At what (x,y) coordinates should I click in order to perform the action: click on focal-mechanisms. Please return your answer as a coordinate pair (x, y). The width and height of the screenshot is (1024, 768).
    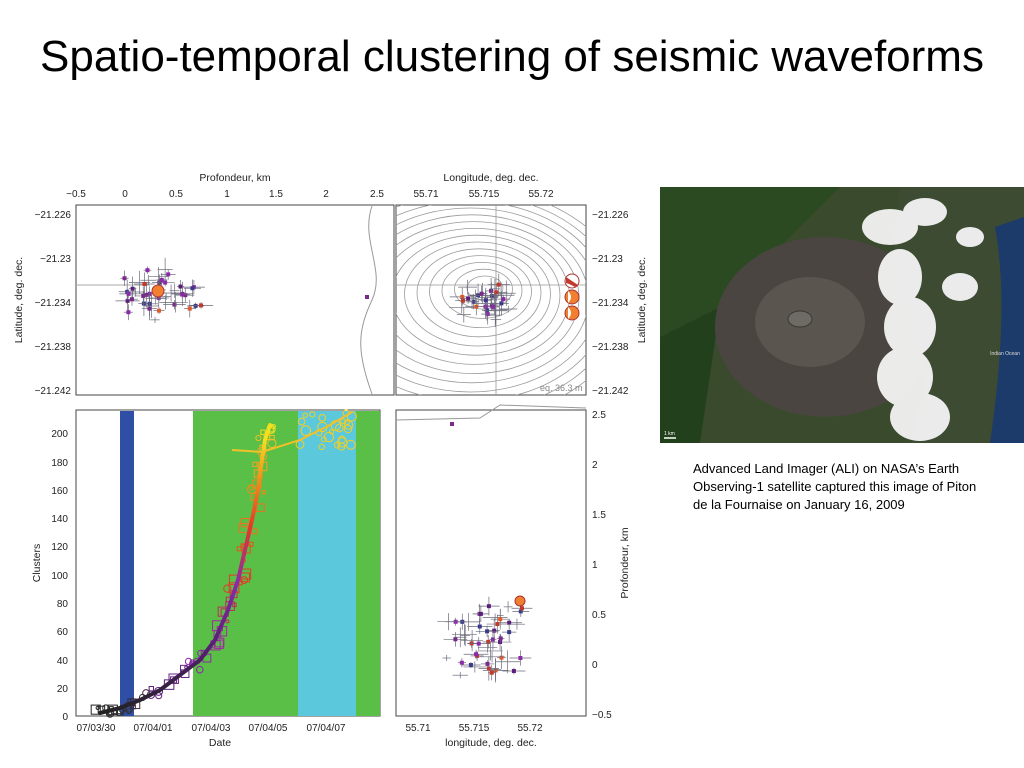
    Looking at the image, I should click on (572, 297).